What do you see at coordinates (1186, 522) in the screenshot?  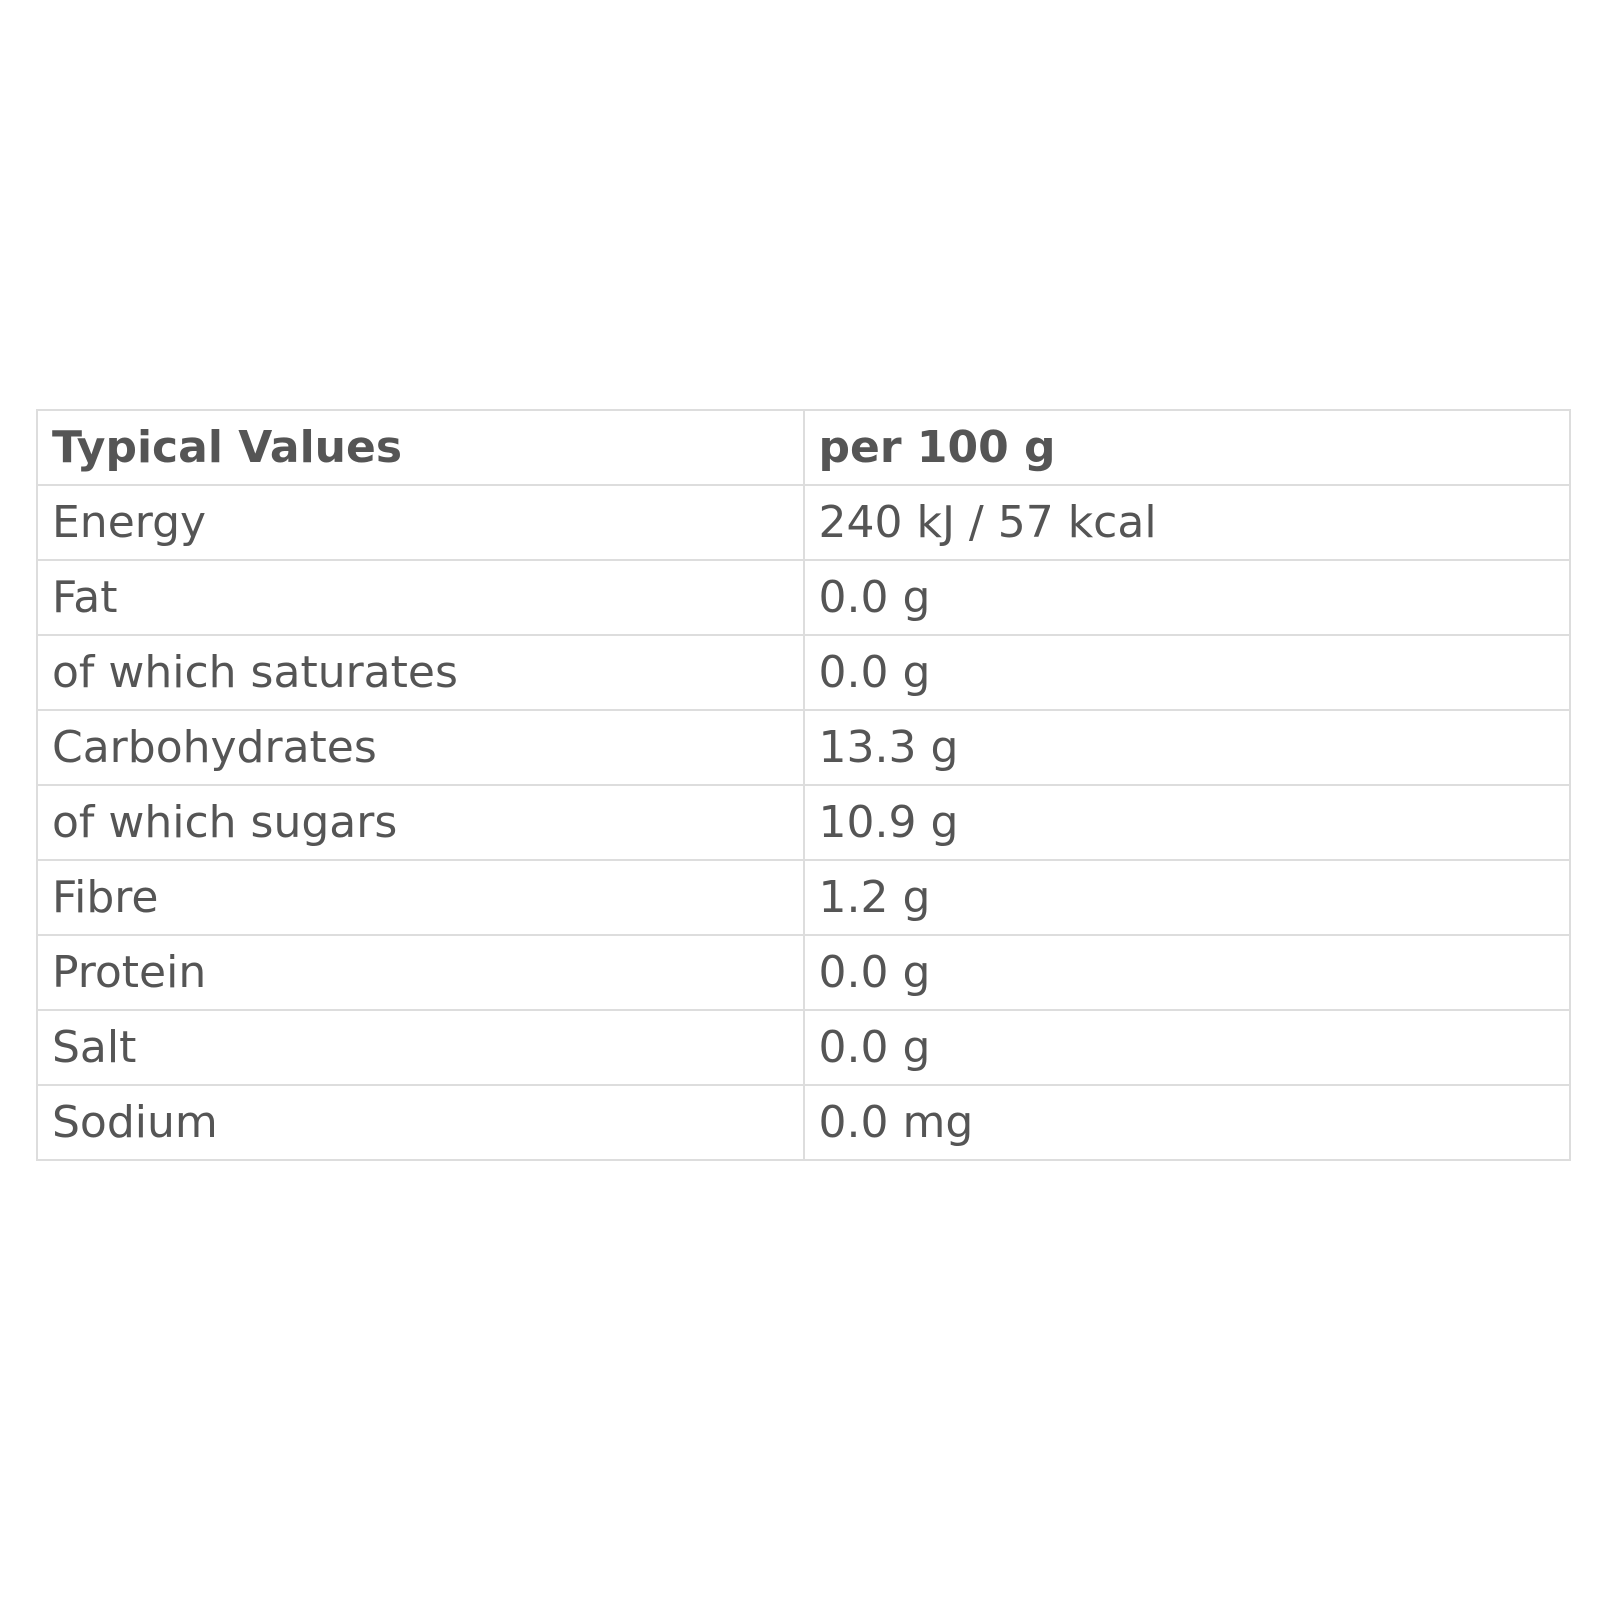 I see `value-cell: 240 kJ / 57 kcal` at bounding box center [1186, 522].